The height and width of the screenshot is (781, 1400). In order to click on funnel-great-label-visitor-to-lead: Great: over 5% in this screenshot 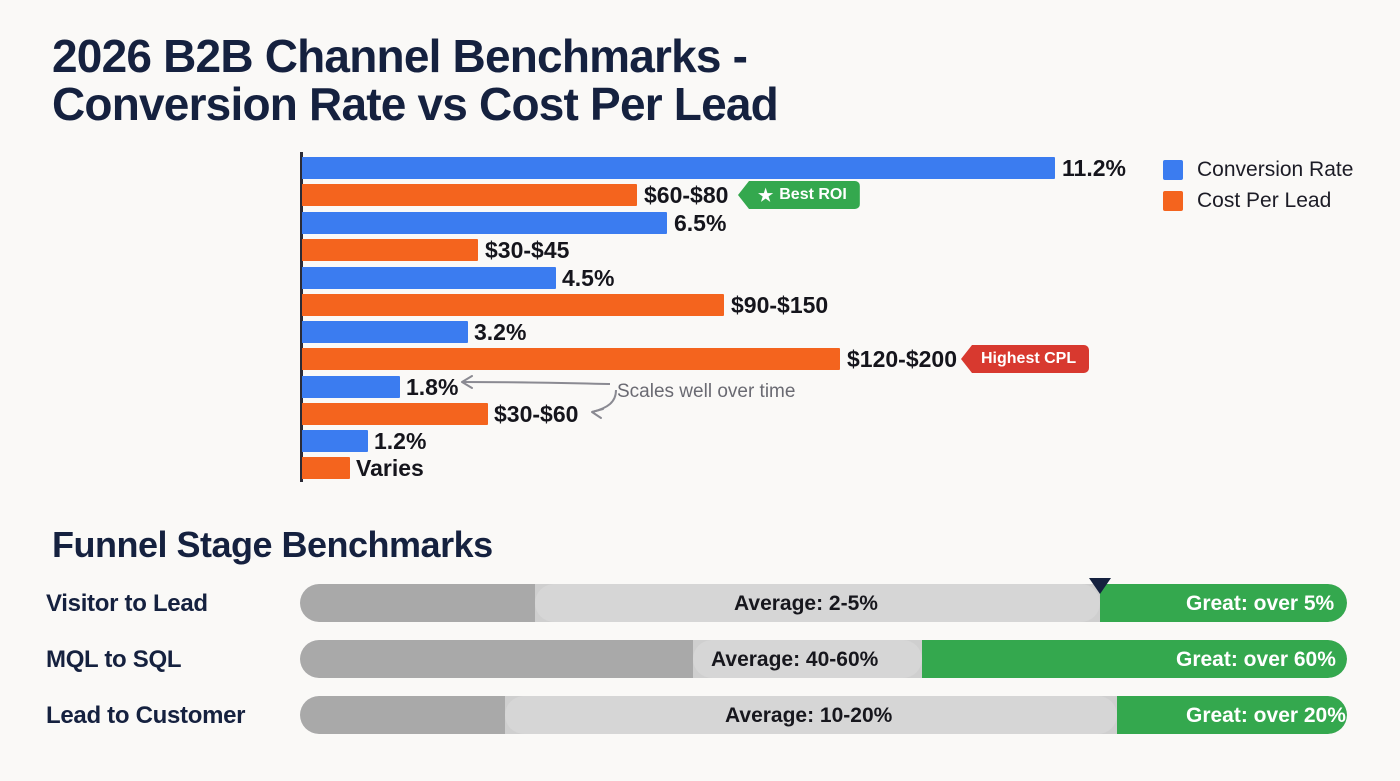, I will do `click(1260, 603)`.